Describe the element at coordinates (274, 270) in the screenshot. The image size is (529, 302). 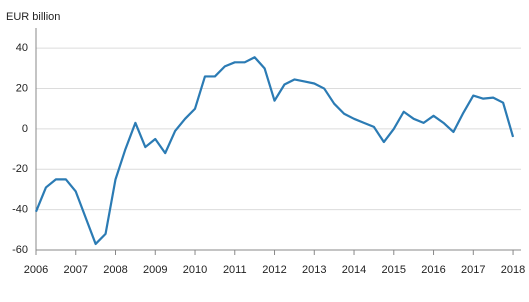
I see `x-tick-label: 2012` at that location.